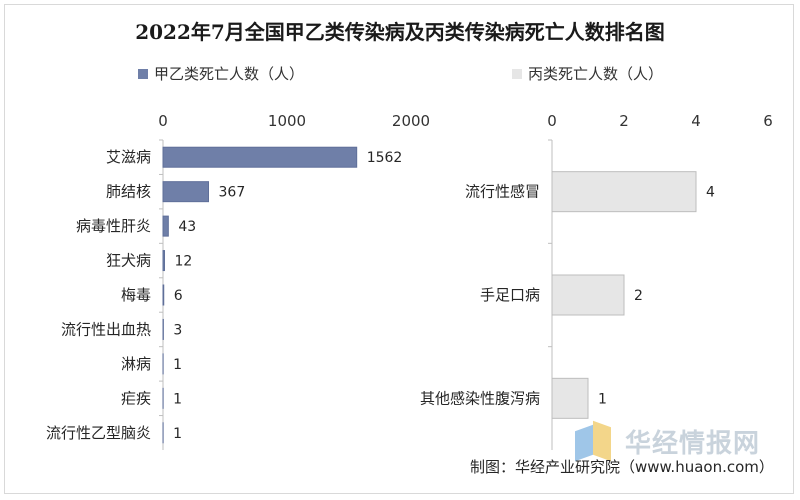 Image resolution: width=800 pixels, height=500 pixels. Describe the element at coordinates (696, 121) in the screenshot. I see `tick-label-c-2: 4` at that location.